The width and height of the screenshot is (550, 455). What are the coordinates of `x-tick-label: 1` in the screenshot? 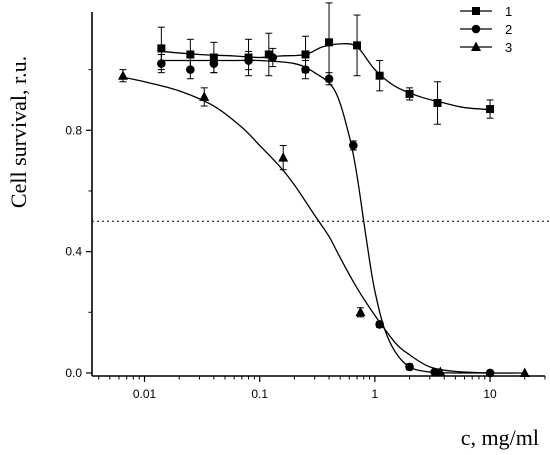 It's located at (375, 394).